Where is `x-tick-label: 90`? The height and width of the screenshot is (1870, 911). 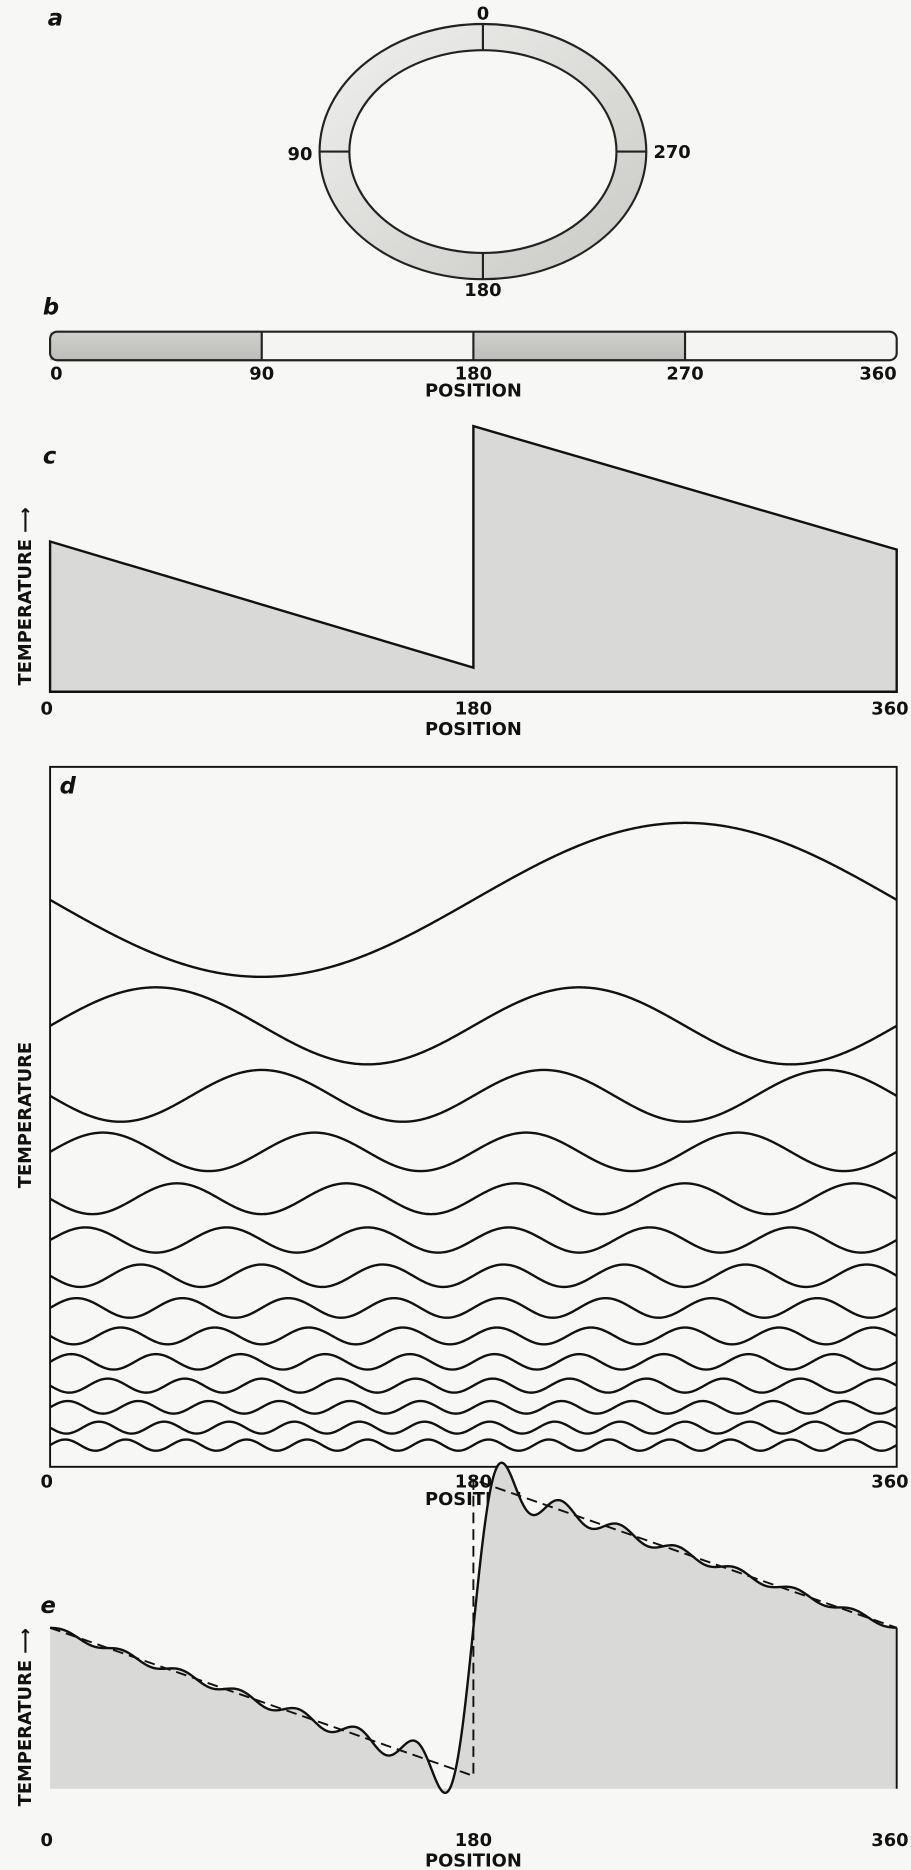
x-tick-label: 90 is located at coordinates (261, 374).